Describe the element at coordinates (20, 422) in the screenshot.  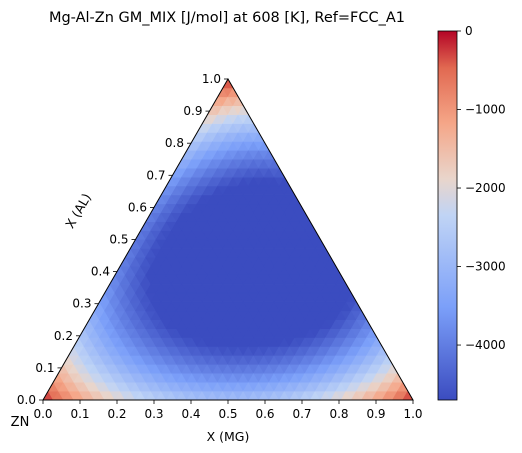
I see `corner-label-zn: ZN` at that location.